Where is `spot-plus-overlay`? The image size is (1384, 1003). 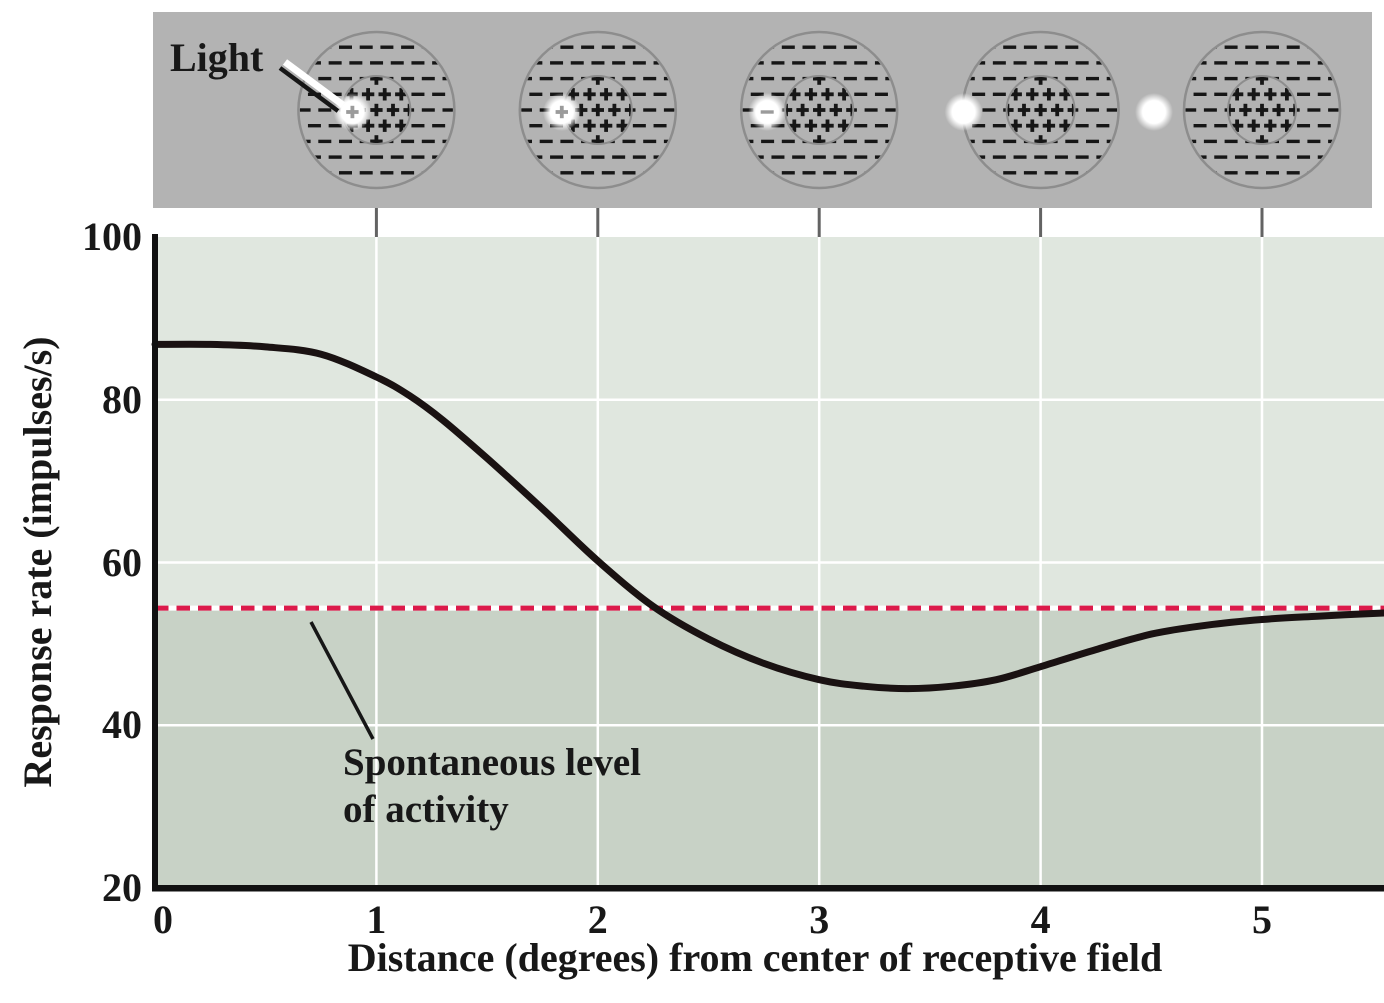
spot-plus-overlay is located at coordinates (561, 112).